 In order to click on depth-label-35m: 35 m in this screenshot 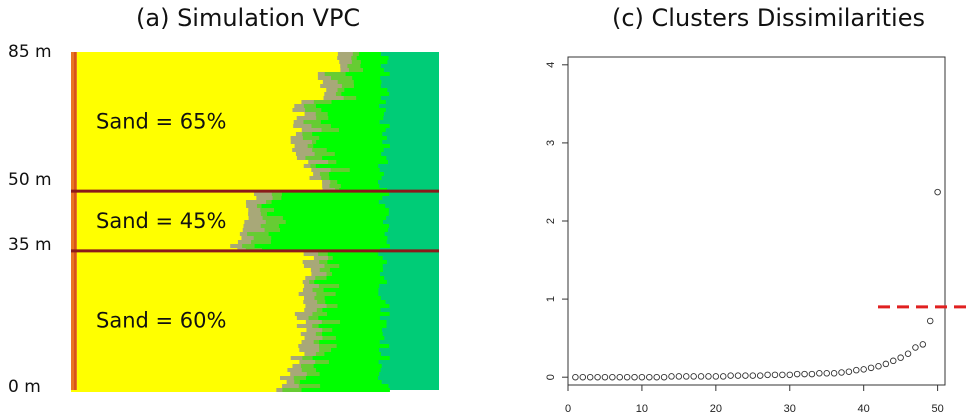, I will do `click(30, 245)`.